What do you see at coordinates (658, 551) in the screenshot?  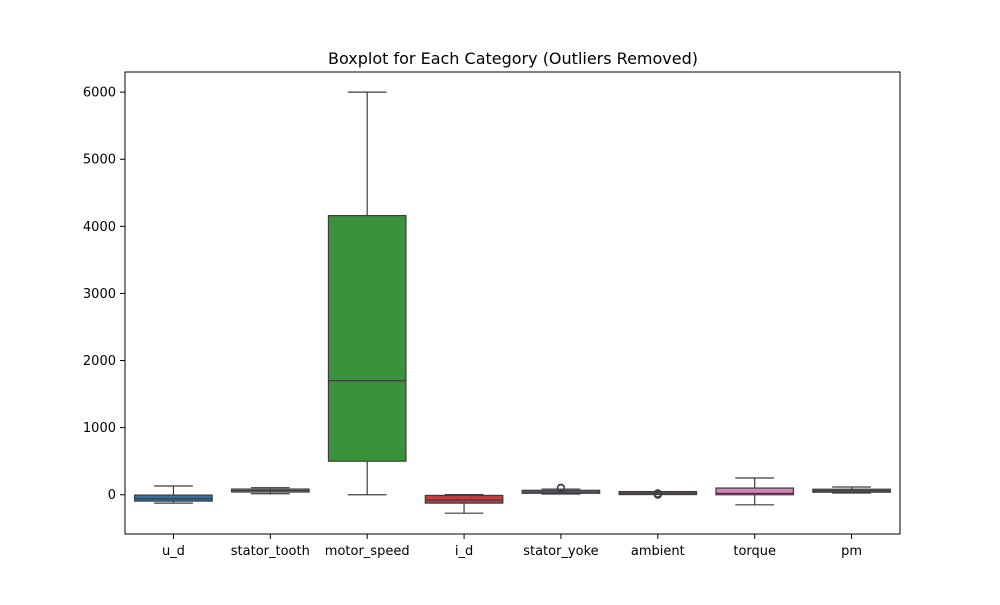 I see `x-tick-label: ambient` at bounding box center [658, 551].